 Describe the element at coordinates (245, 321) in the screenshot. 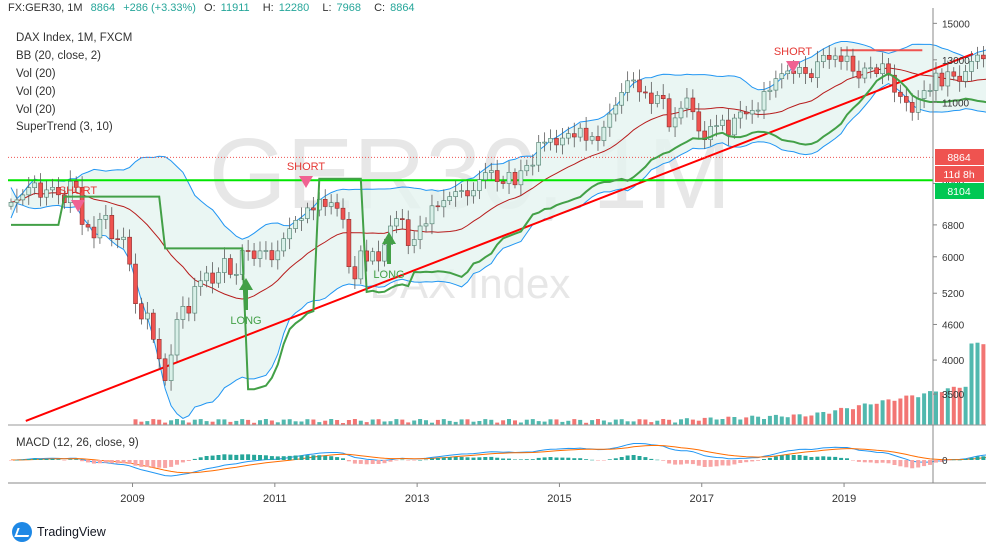

I see `long-label: LONG` at that location.